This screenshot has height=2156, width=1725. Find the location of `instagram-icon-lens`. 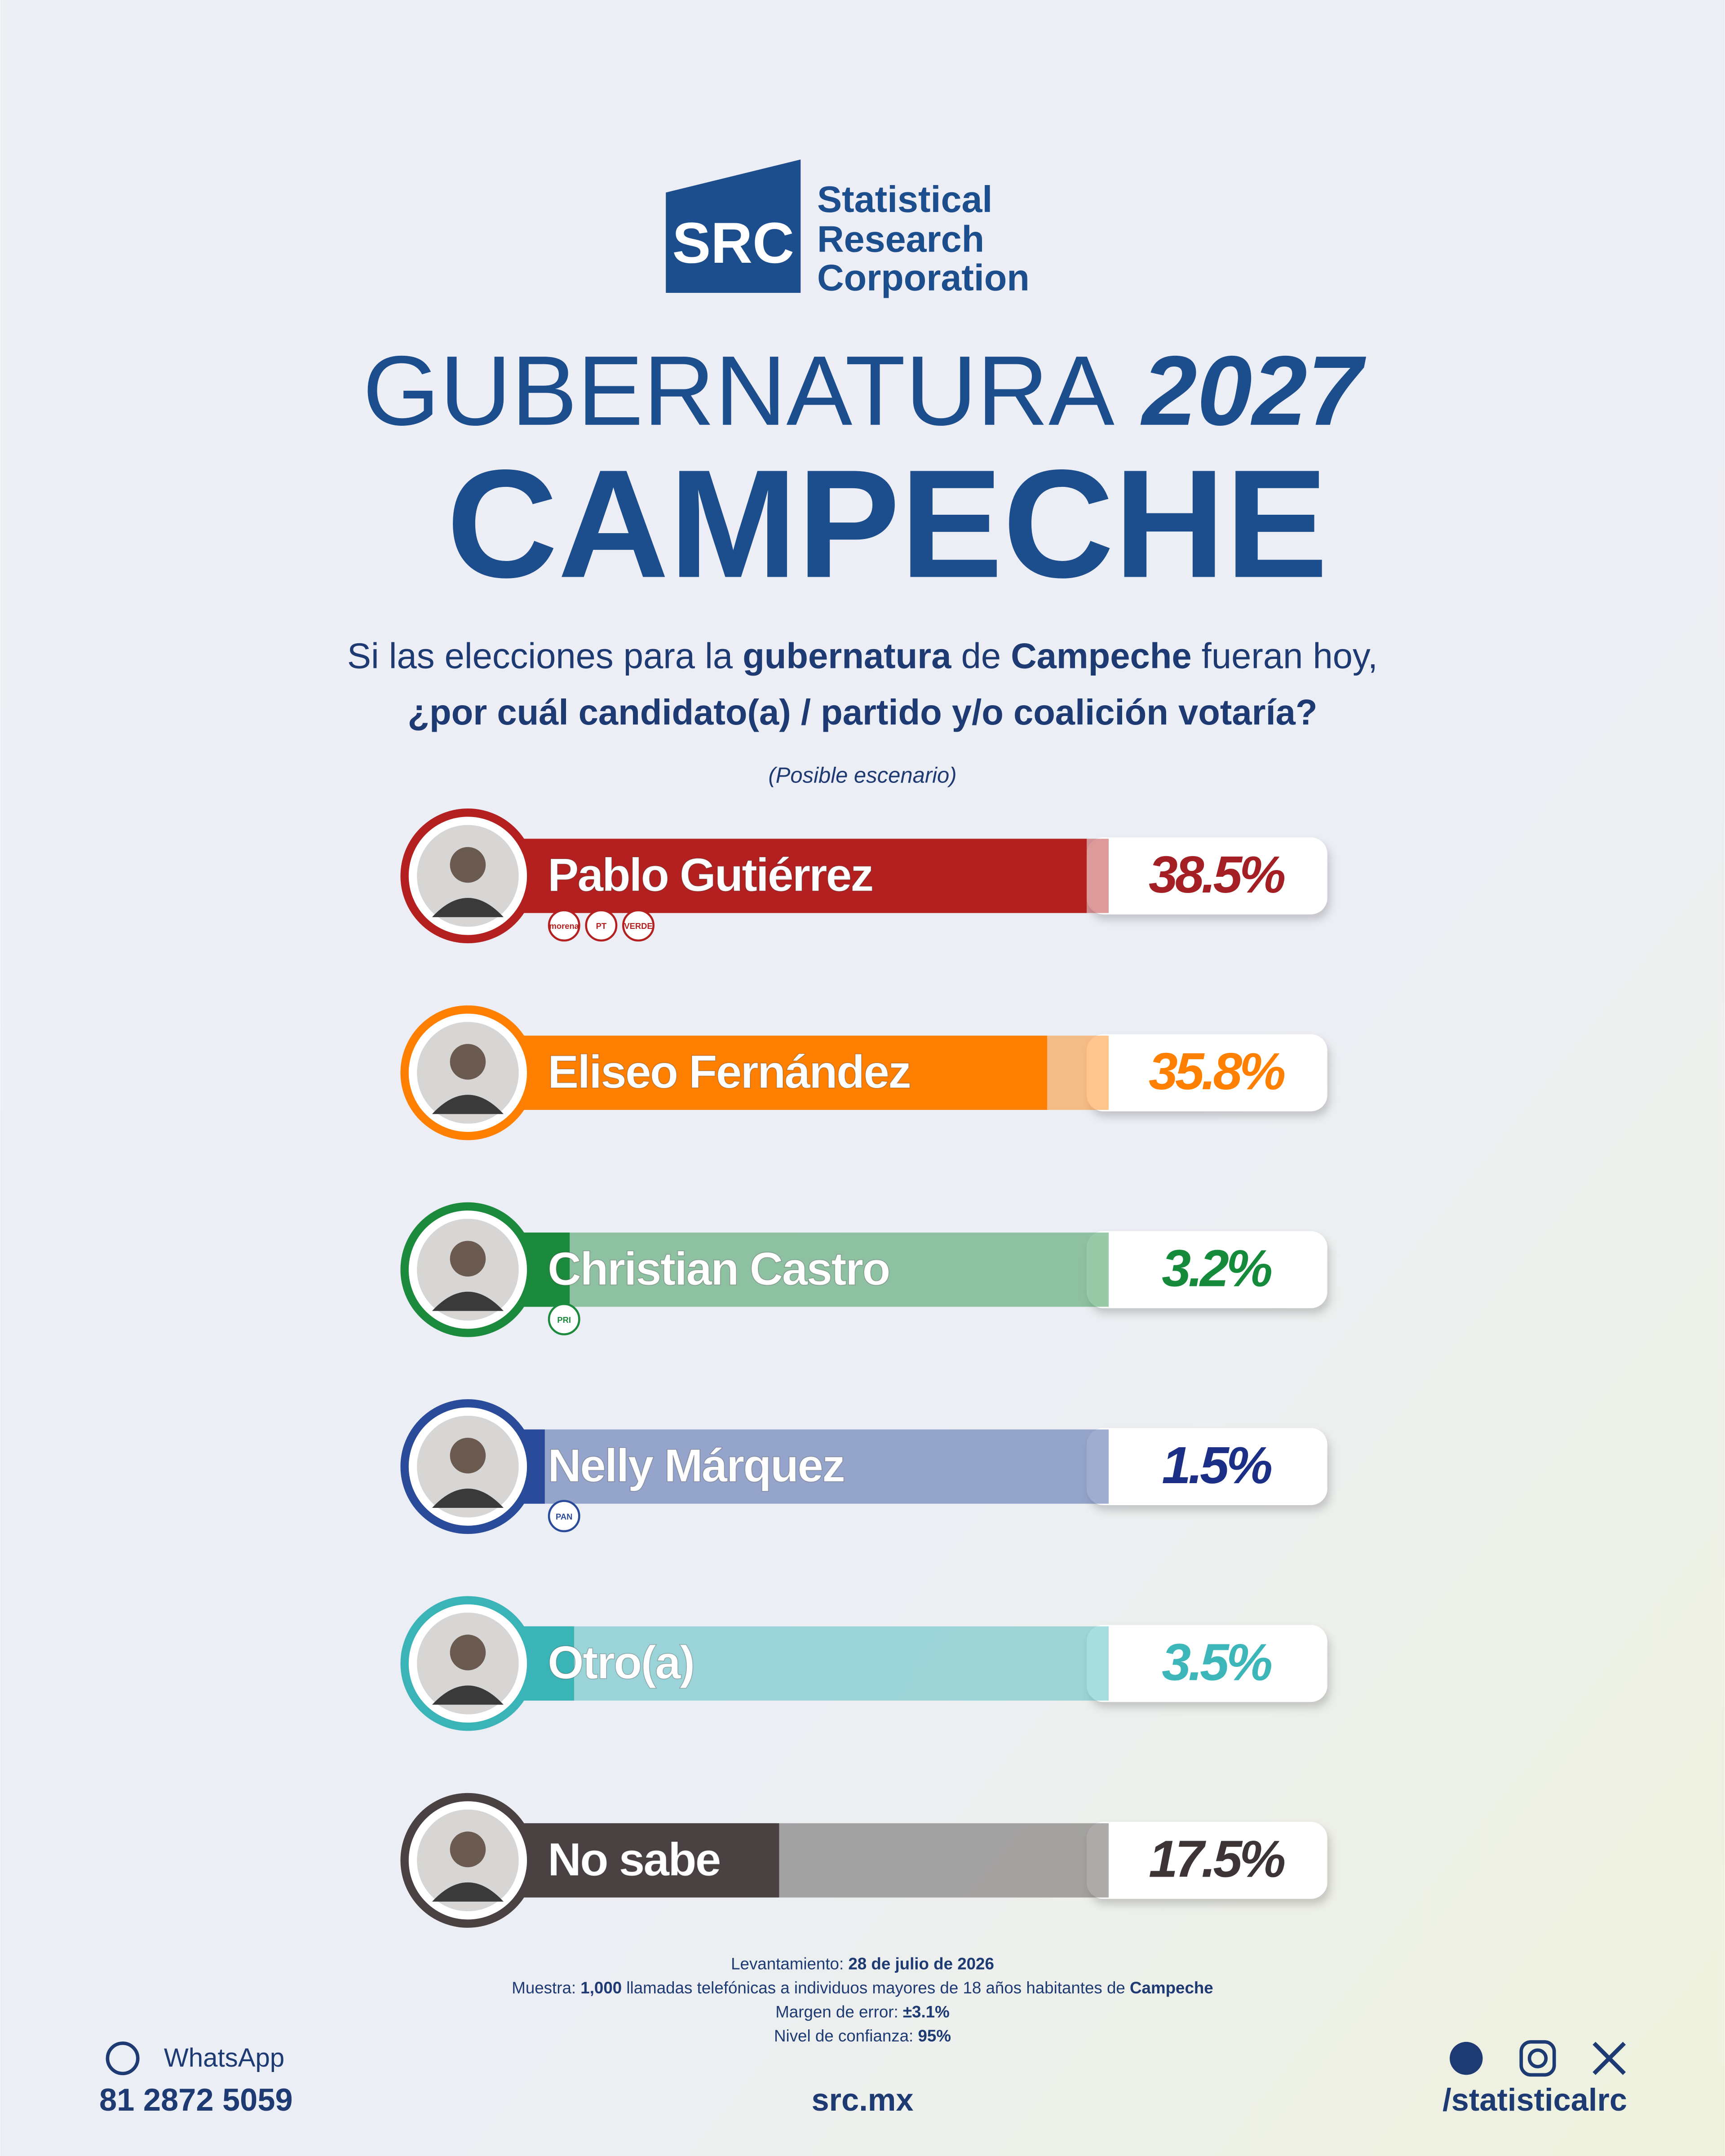

instagram-icon-lens is located at coordinates (1537, 2058).